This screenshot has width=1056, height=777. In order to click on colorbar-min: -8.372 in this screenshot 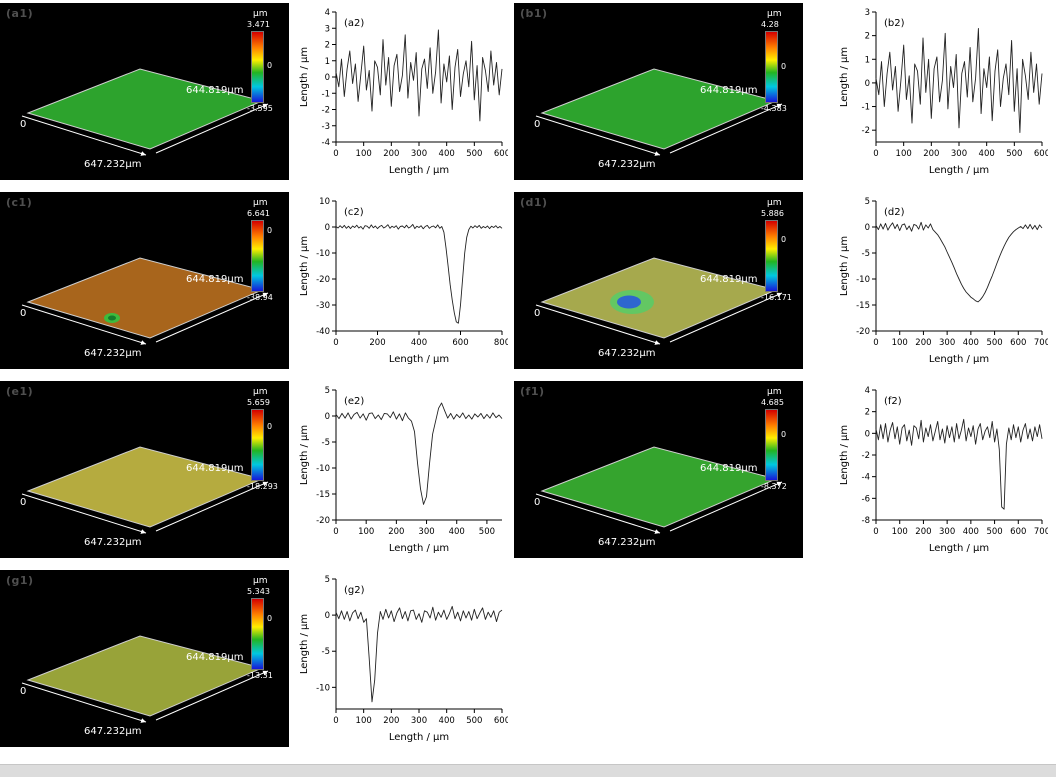, I will do `click(774, 486)`.